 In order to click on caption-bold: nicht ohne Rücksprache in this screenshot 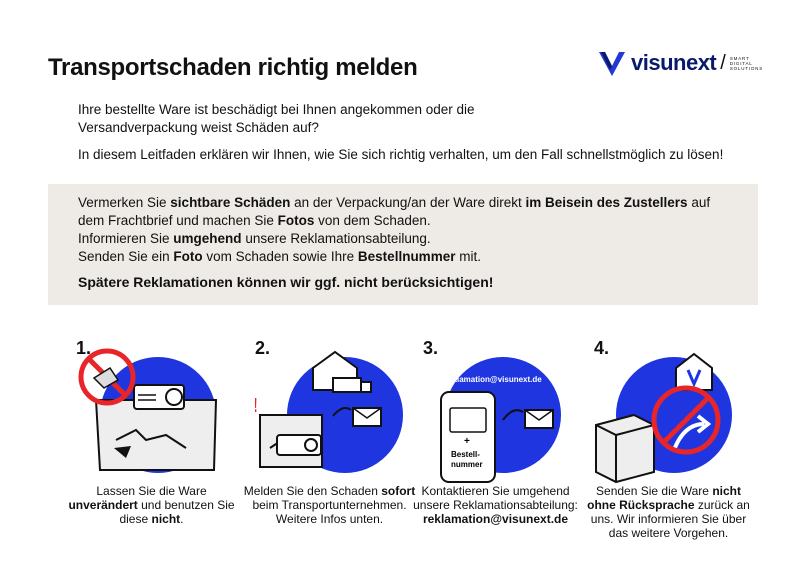, I will do `click(664, 498)`.